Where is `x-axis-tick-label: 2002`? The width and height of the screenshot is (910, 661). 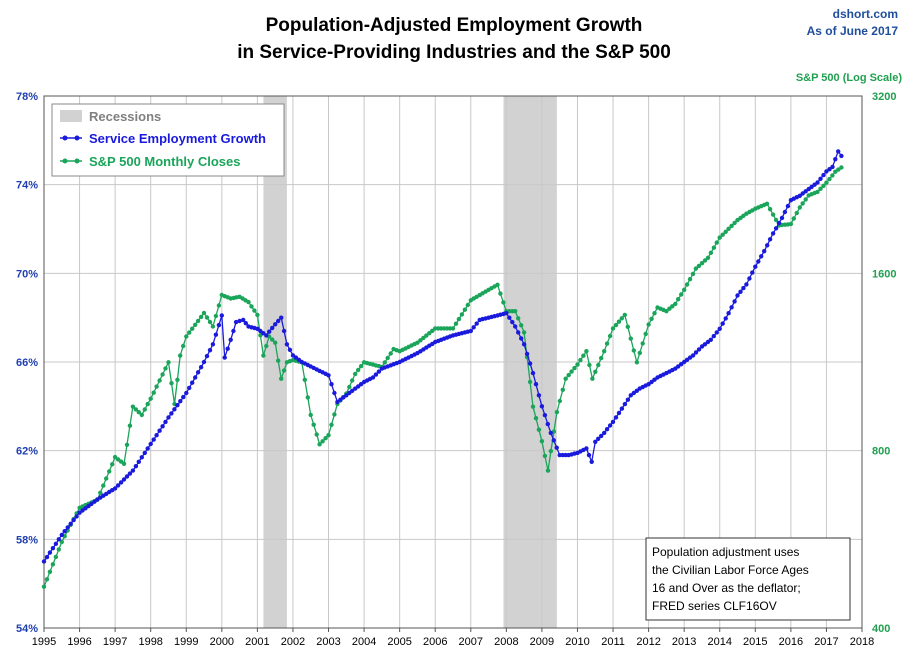 x-axis-tick-label: 2002 is located at coordinates (293, 642).